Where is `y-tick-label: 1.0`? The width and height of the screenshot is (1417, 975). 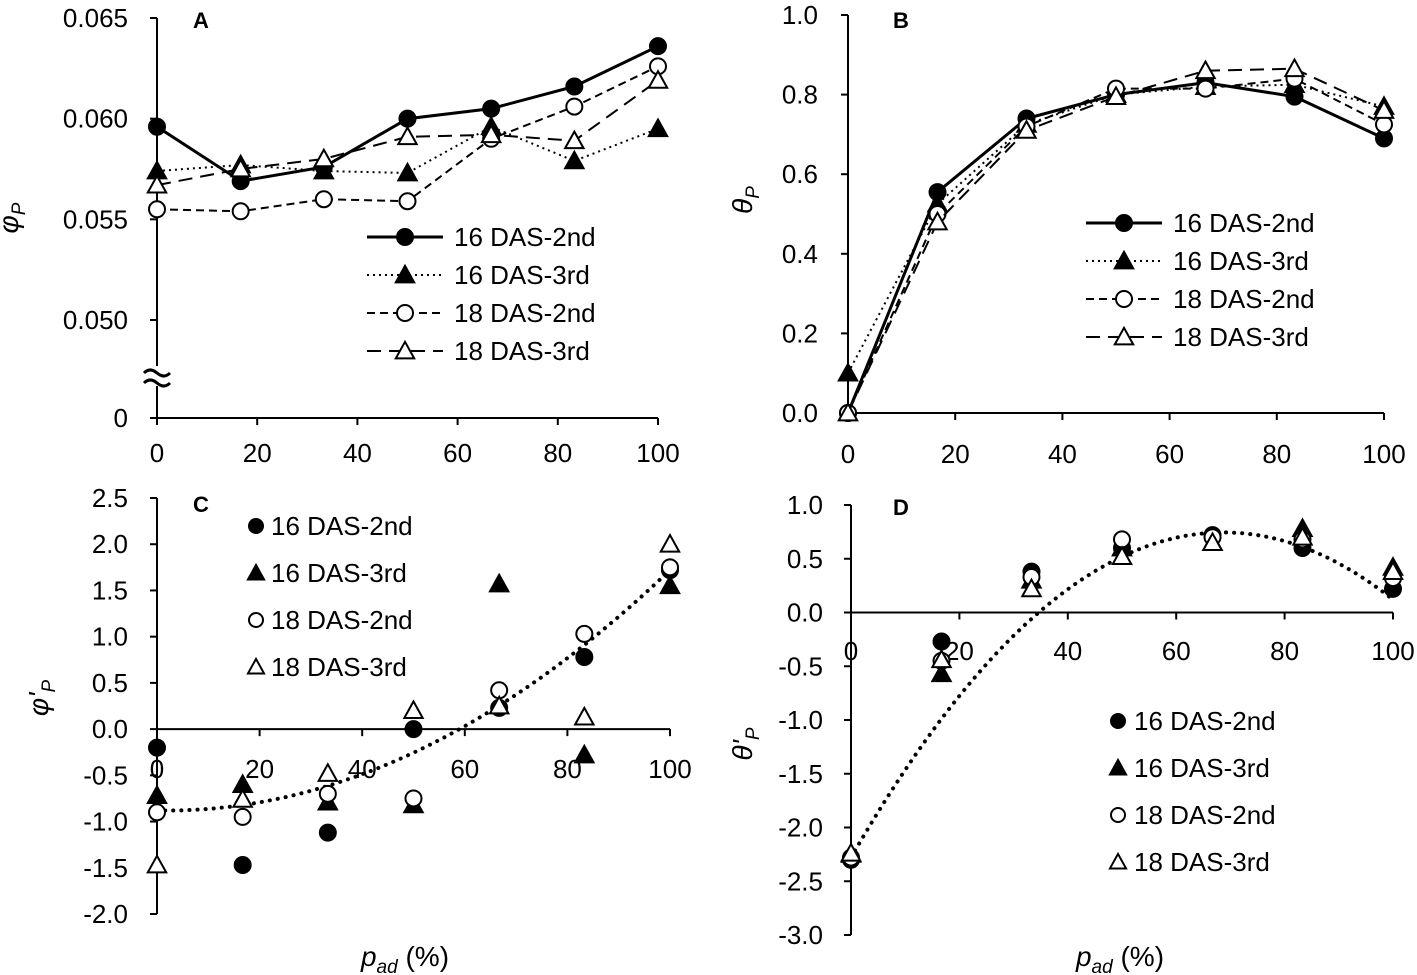 y-tick-label: 1.0 is located at coordinates (800, 15).